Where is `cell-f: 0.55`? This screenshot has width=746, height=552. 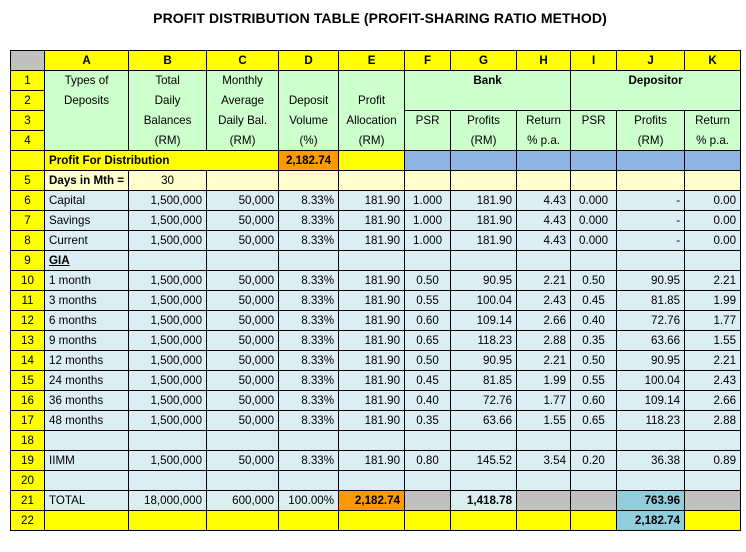
cell-f: 0.55 is located at coordinates (428, 300).